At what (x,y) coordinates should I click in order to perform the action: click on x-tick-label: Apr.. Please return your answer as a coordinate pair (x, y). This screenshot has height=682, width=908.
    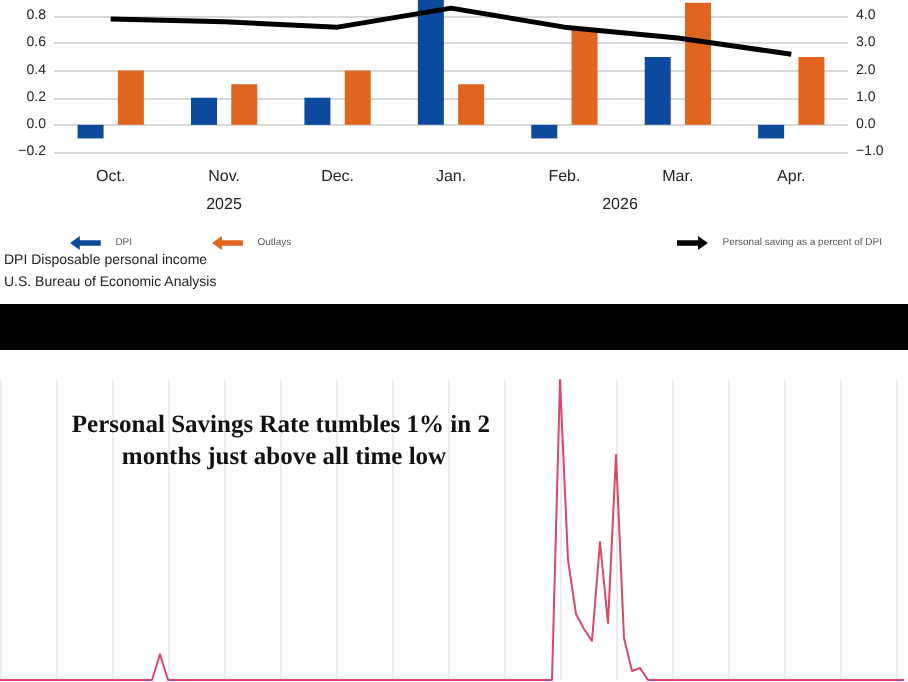
    Looking at the image, I should click on (791, 176).